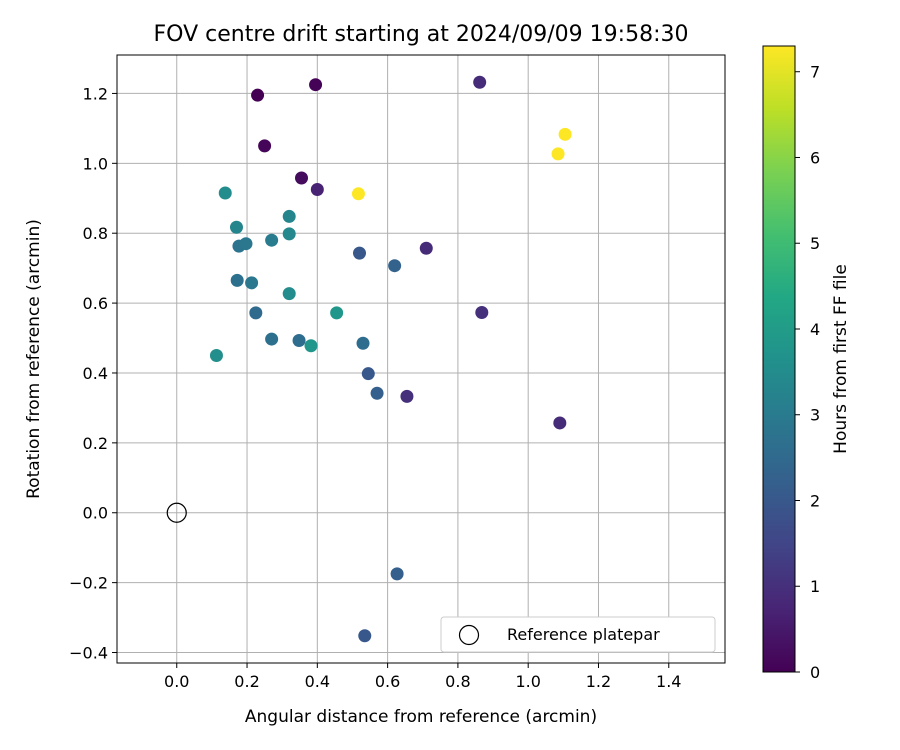  Describe the element at coordinates (815, 243) in the screenshot. I see `colorbar-tick-label: 5` at that location.